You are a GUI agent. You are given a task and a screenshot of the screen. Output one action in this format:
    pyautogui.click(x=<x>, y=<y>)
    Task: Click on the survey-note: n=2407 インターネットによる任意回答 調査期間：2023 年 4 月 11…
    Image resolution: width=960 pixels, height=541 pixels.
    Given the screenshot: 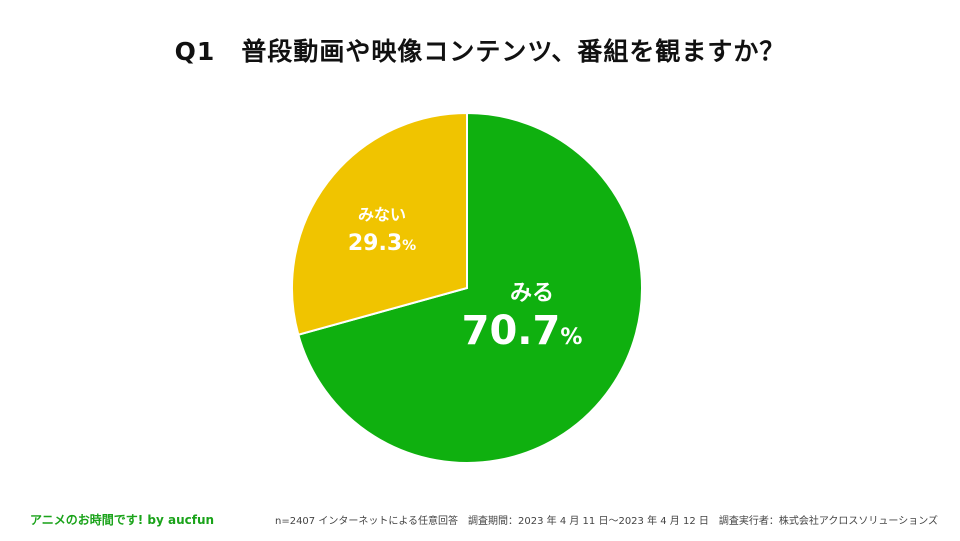 What is the action you would take?
    pyautogui.click(x=606, y=521)
    